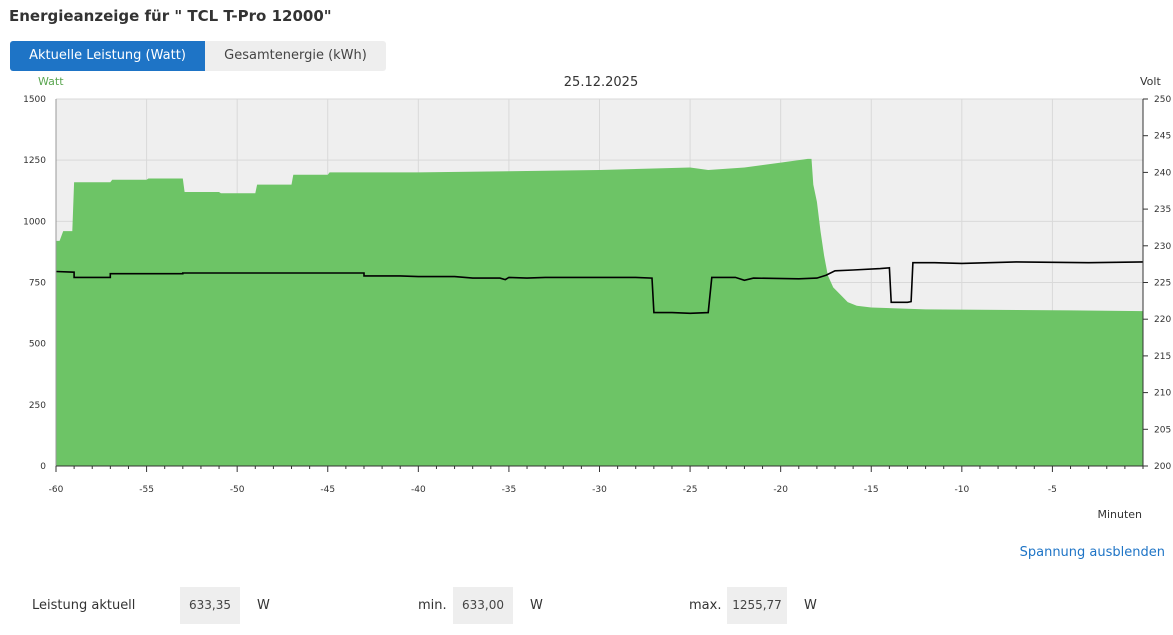 The image size is (1173, 635). Describe the element at coordinates (170, 16) in the screenshot. I see `page-title: Energieanzeige für " TCL T-Pro 12000"` at that location.